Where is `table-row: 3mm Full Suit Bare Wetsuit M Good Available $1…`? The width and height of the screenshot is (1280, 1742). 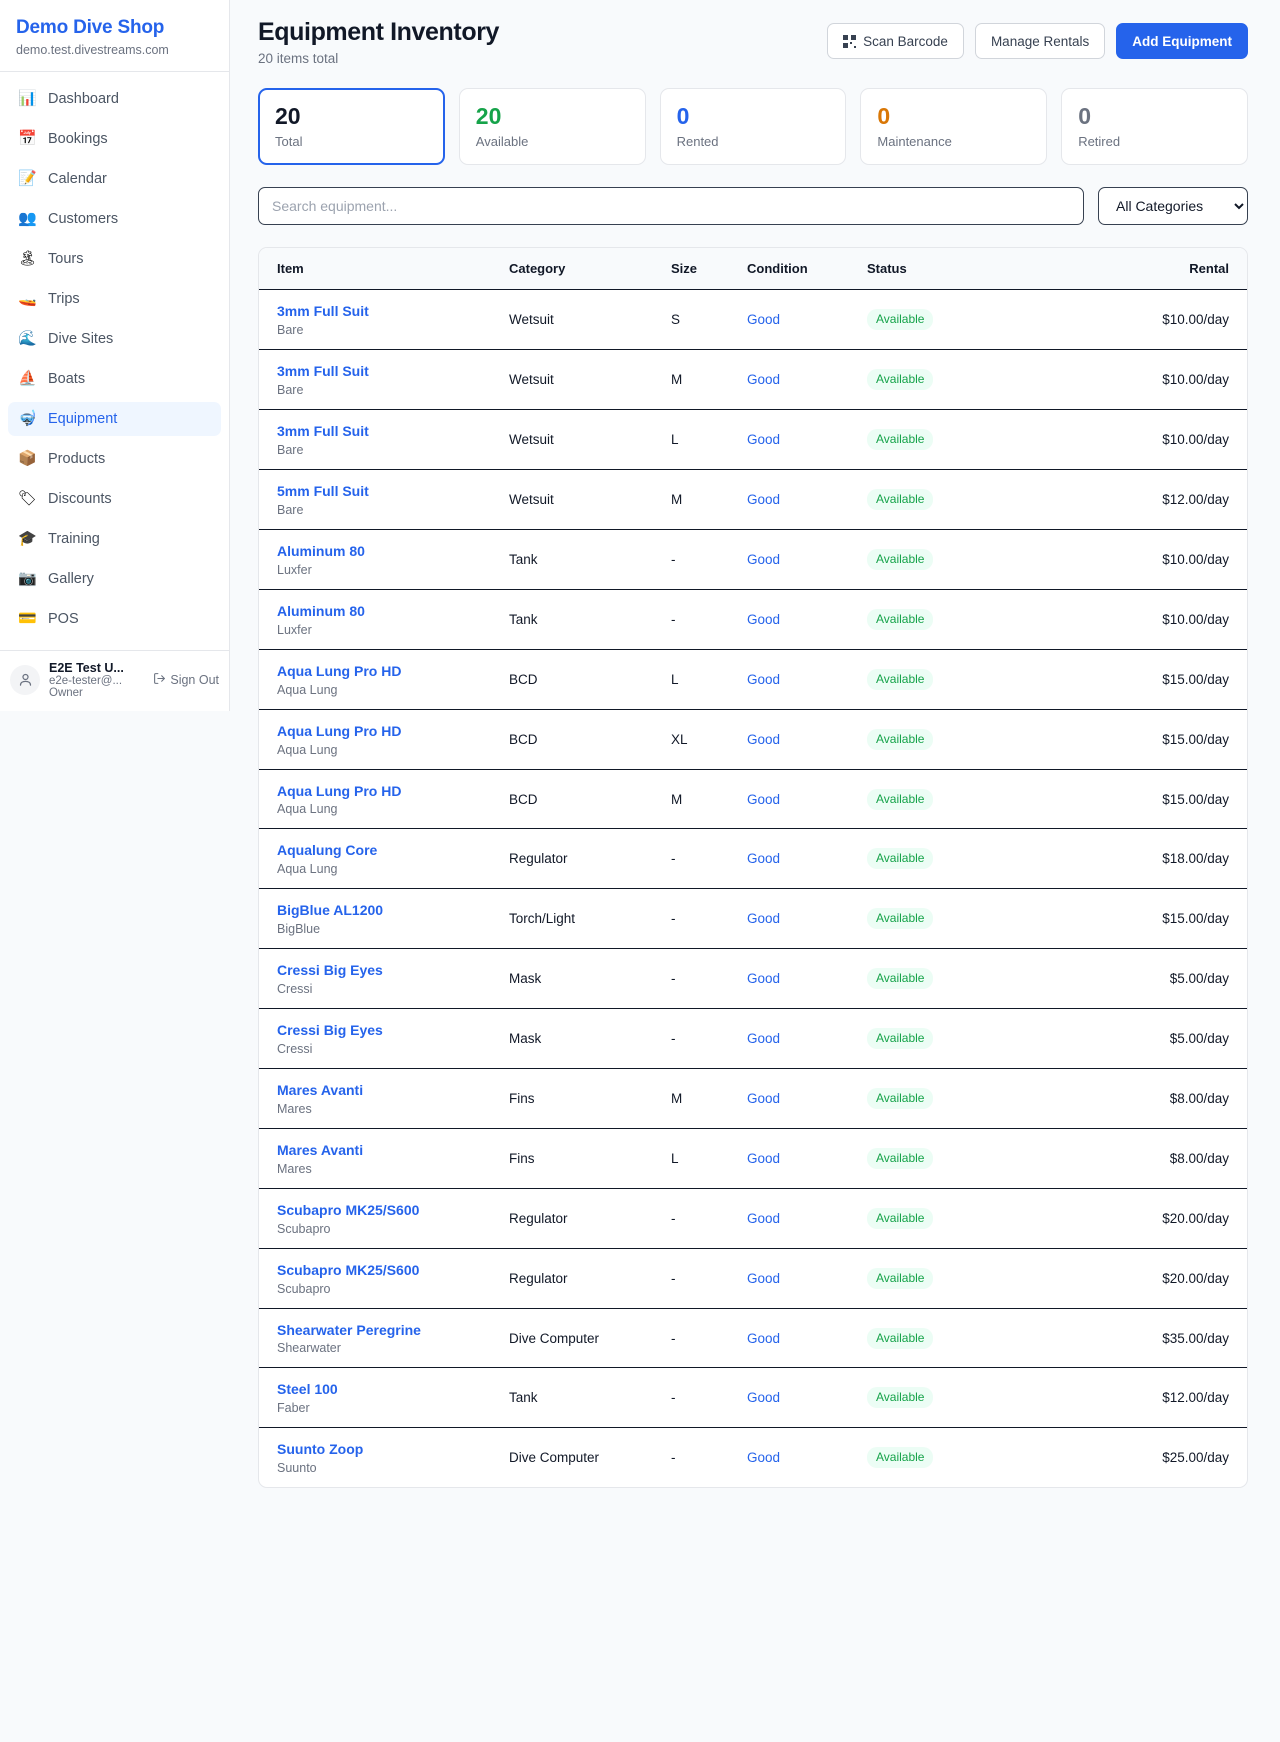 table-row: 3mm Full Suit Bare Wetsuit M Good Available $1… is located at coordinates (753, 380).